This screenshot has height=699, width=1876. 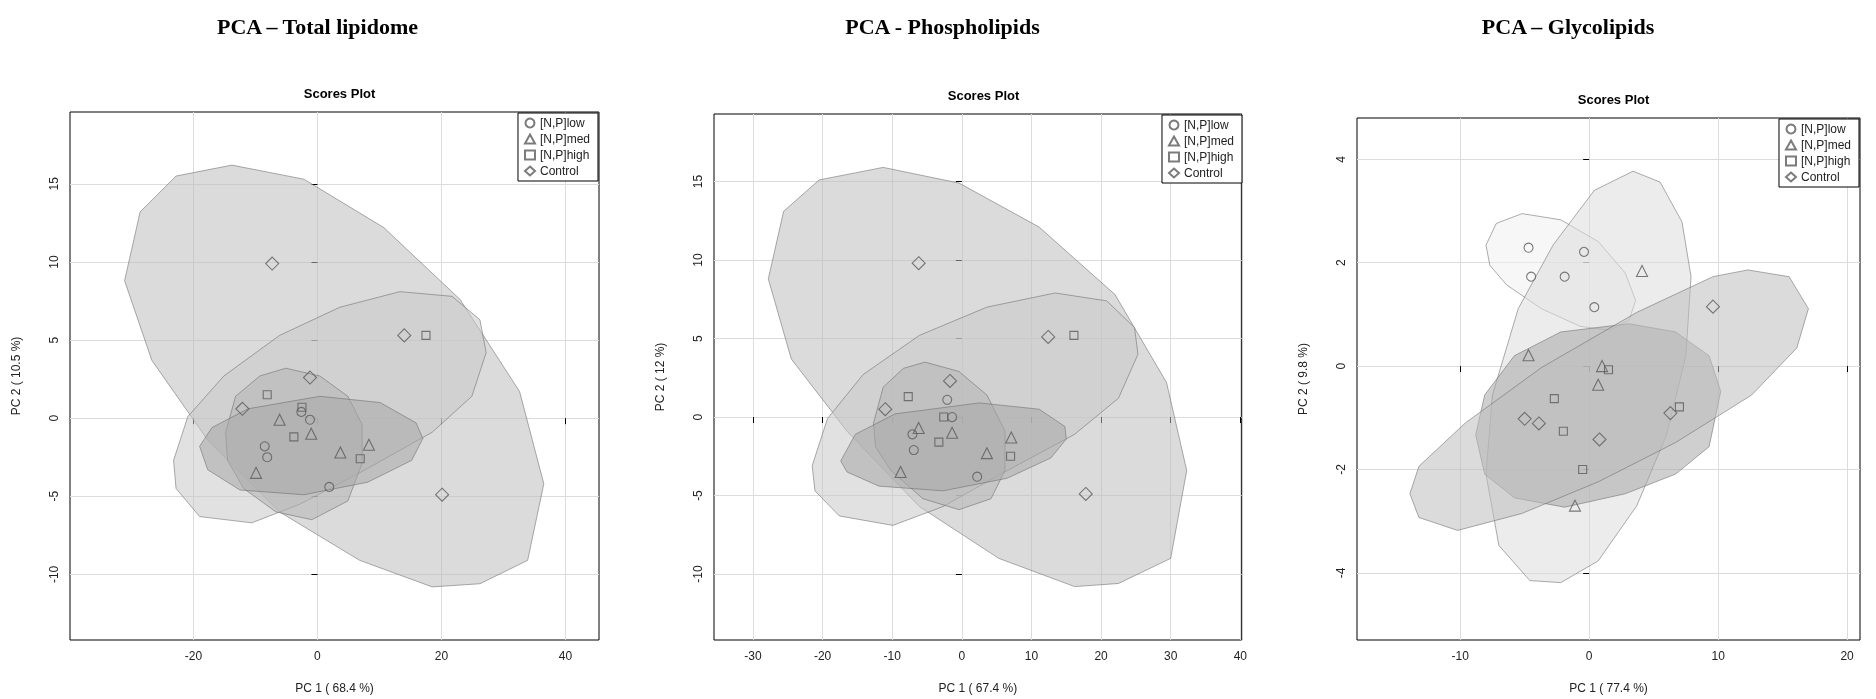 I want to click on x-axis-title: PC 1 ( 68.4 %), so click(x=334, y=688).